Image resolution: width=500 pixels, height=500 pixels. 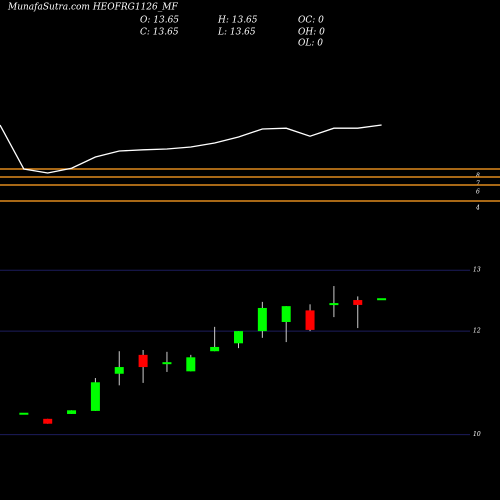 I want to click on level-label: 7, so click(x=478, y=184).